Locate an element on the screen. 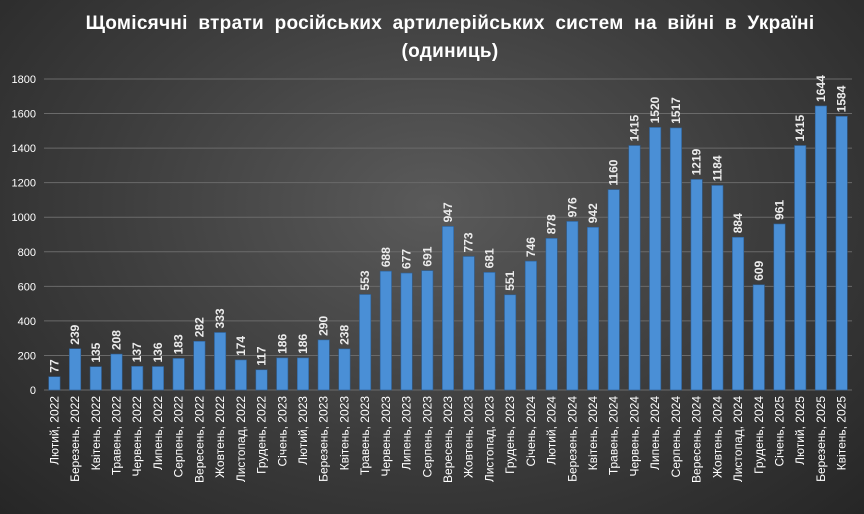  x-tick-label: Жовтень, 2023 is located at coordinates (469, 437).